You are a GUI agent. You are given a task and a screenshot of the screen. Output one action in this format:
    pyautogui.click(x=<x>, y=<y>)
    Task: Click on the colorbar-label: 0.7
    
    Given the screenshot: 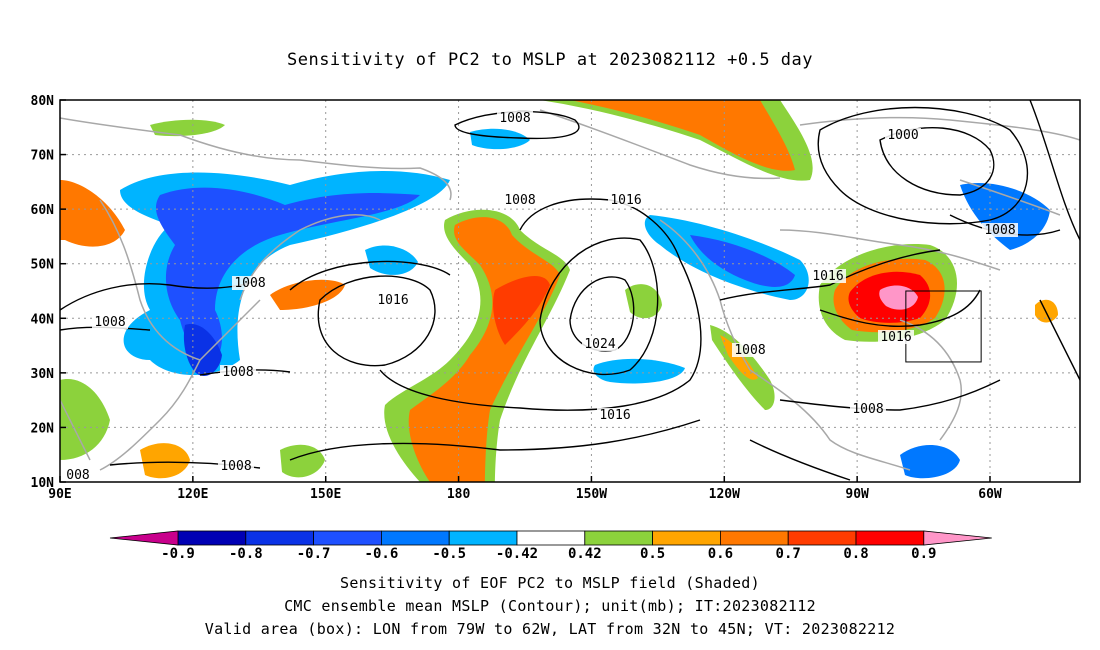 What is the action you would take?
    pyautogui.click(x=788, y=554)
    